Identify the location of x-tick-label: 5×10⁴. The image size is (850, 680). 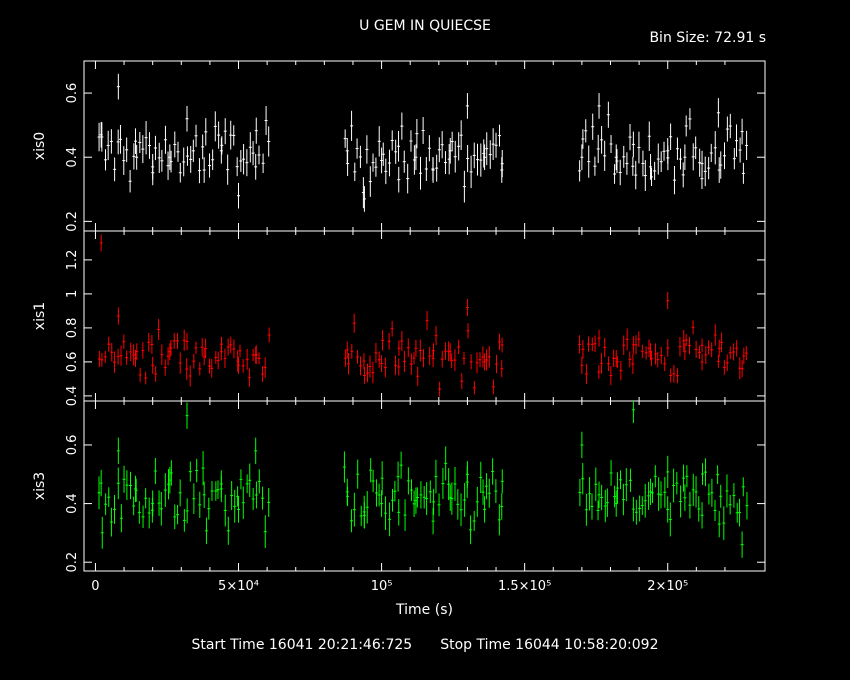
(238, 586).